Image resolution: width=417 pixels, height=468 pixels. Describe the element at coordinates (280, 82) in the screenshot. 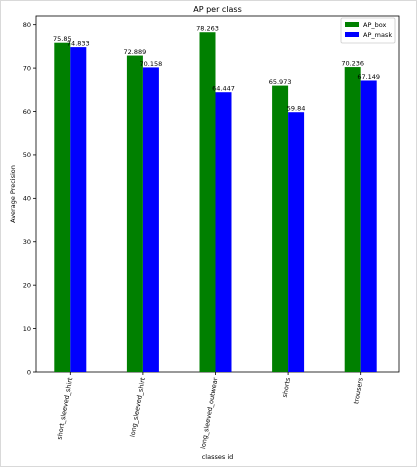

I see `data-label: 65.973` at that location.